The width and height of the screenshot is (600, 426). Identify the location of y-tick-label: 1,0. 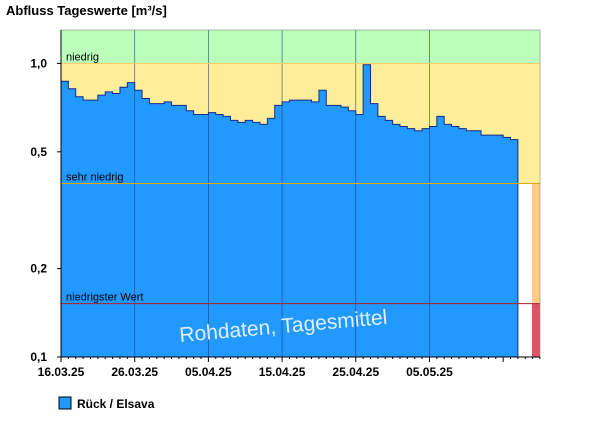
(38, 63).